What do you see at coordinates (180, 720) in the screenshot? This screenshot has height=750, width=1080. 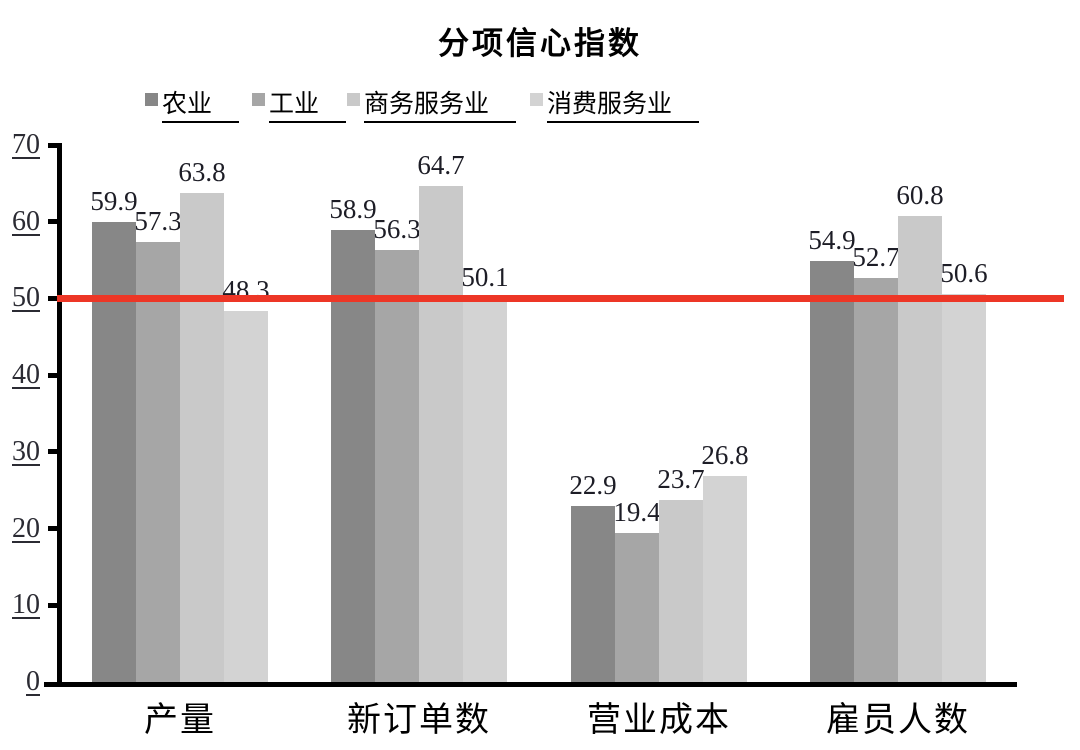 I see `category-label: 产量` at bounding box center [180, 720].